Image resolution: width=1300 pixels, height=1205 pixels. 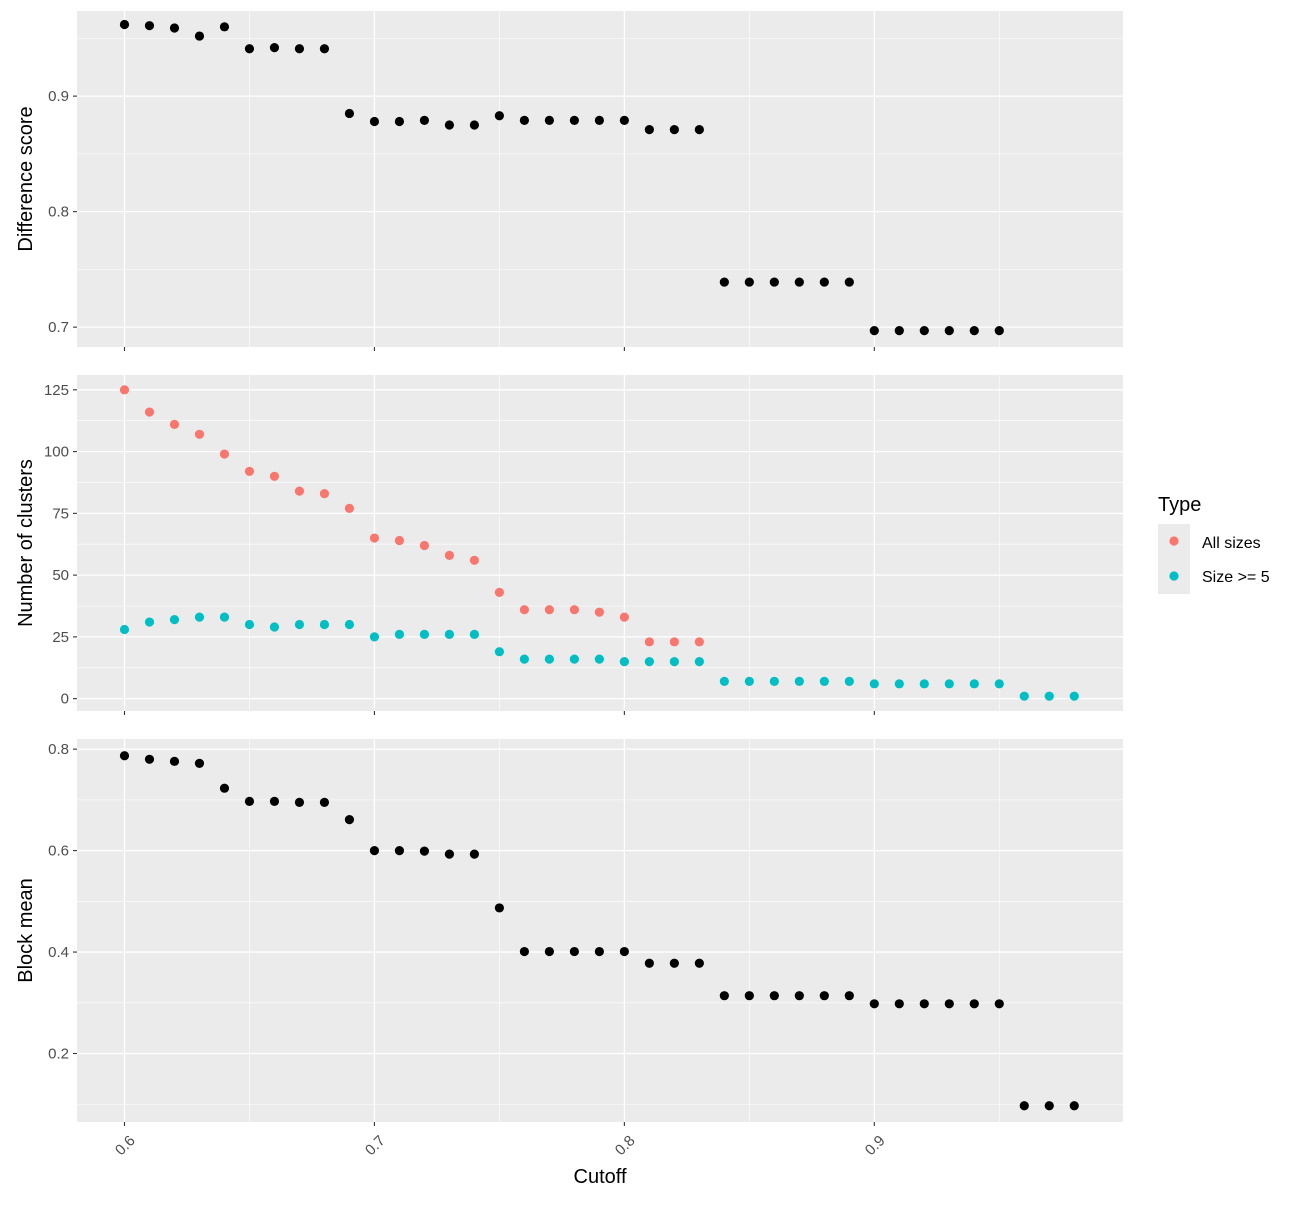 What do you see at coordinates (875, 1145) in the screenshot?
I see `x-tick-label: 0.9` at bounding box center [875, 1145].